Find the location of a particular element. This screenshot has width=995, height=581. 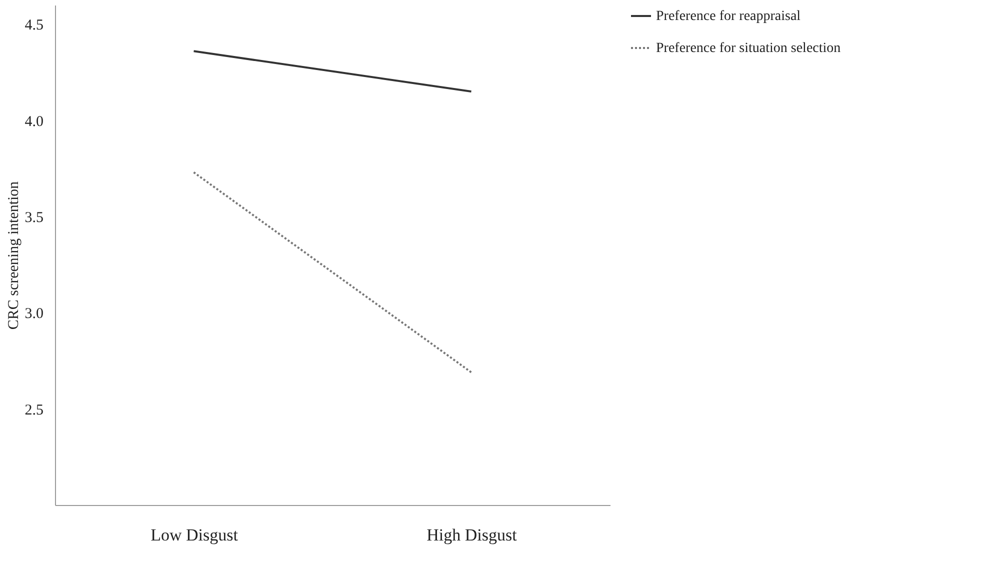

legend-label: Preference for situation selection is located at coordinates (748, 48).